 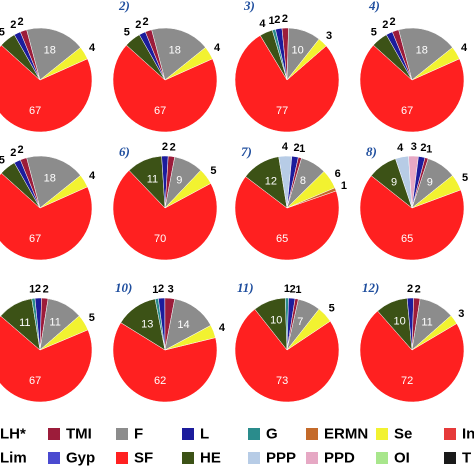 What do you see at coordinates (129, 434) in the screenshot?
I see `legend-item-f: F` at bounding box center [129, 434].